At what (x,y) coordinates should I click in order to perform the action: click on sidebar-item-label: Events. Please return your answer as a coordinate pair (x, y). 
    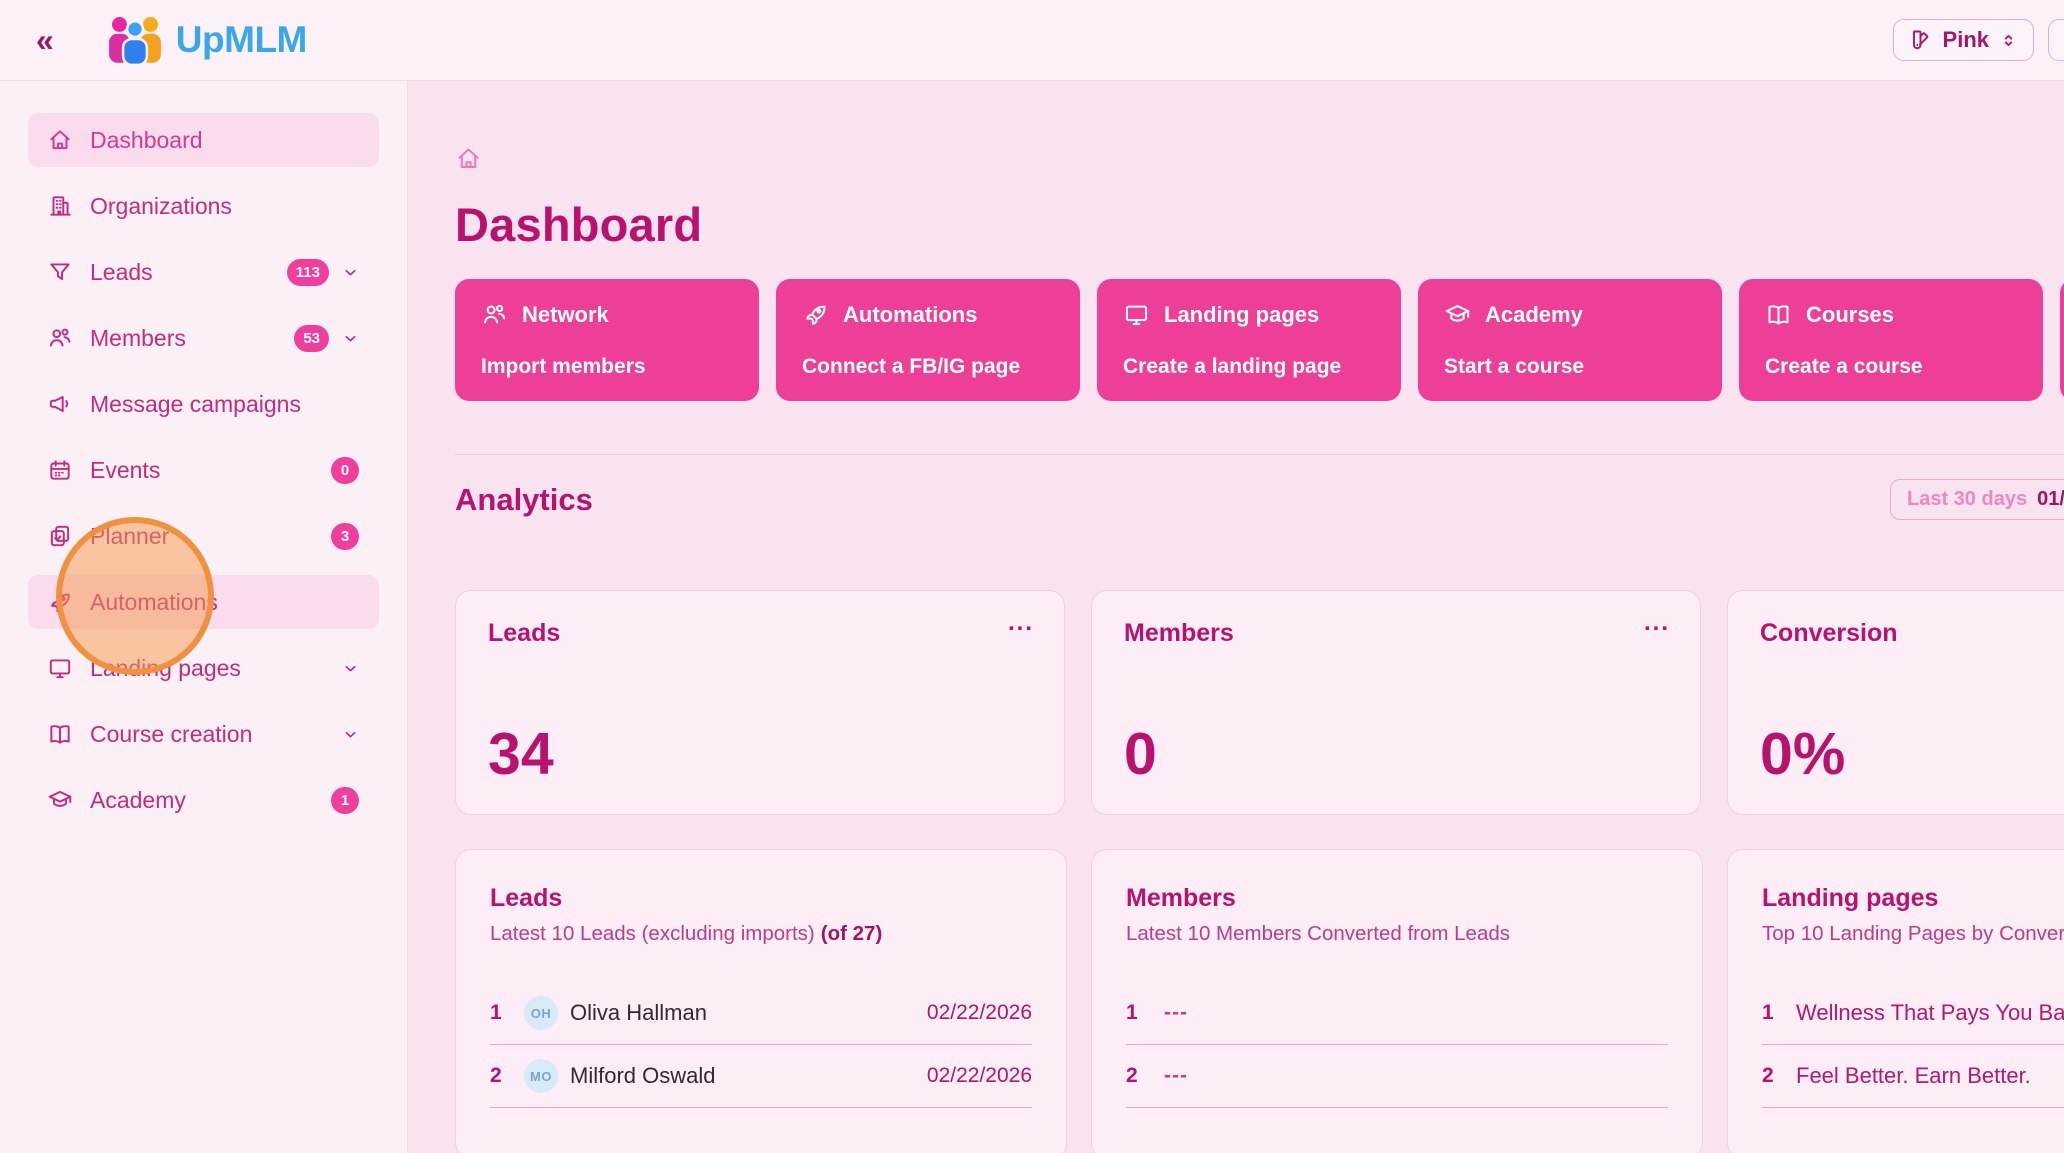
    Looking at the image, I should click on (125, 469).